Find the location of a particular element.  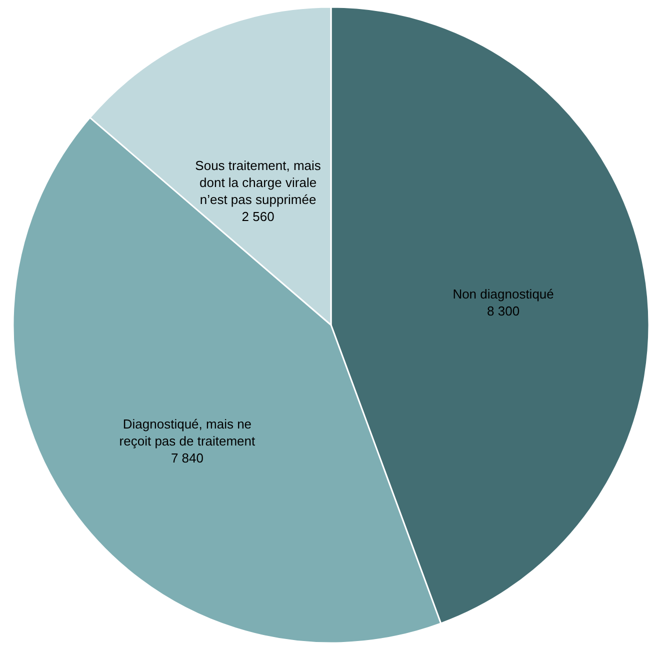

slice-label: Diagnostiqué, mais ne reçoit pas de traitement is located at coordinates (187, 432).